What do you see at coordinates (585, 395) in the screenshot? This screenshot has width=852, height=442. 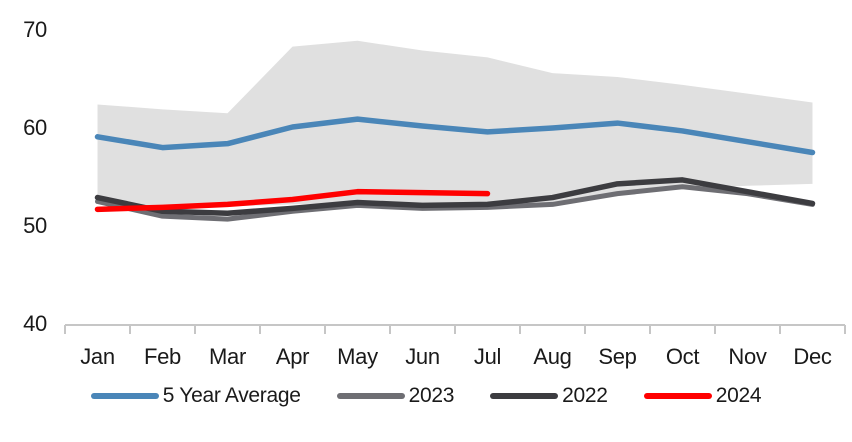 I see `legend-label-2022: 2022` at bounding box center [585, 395].